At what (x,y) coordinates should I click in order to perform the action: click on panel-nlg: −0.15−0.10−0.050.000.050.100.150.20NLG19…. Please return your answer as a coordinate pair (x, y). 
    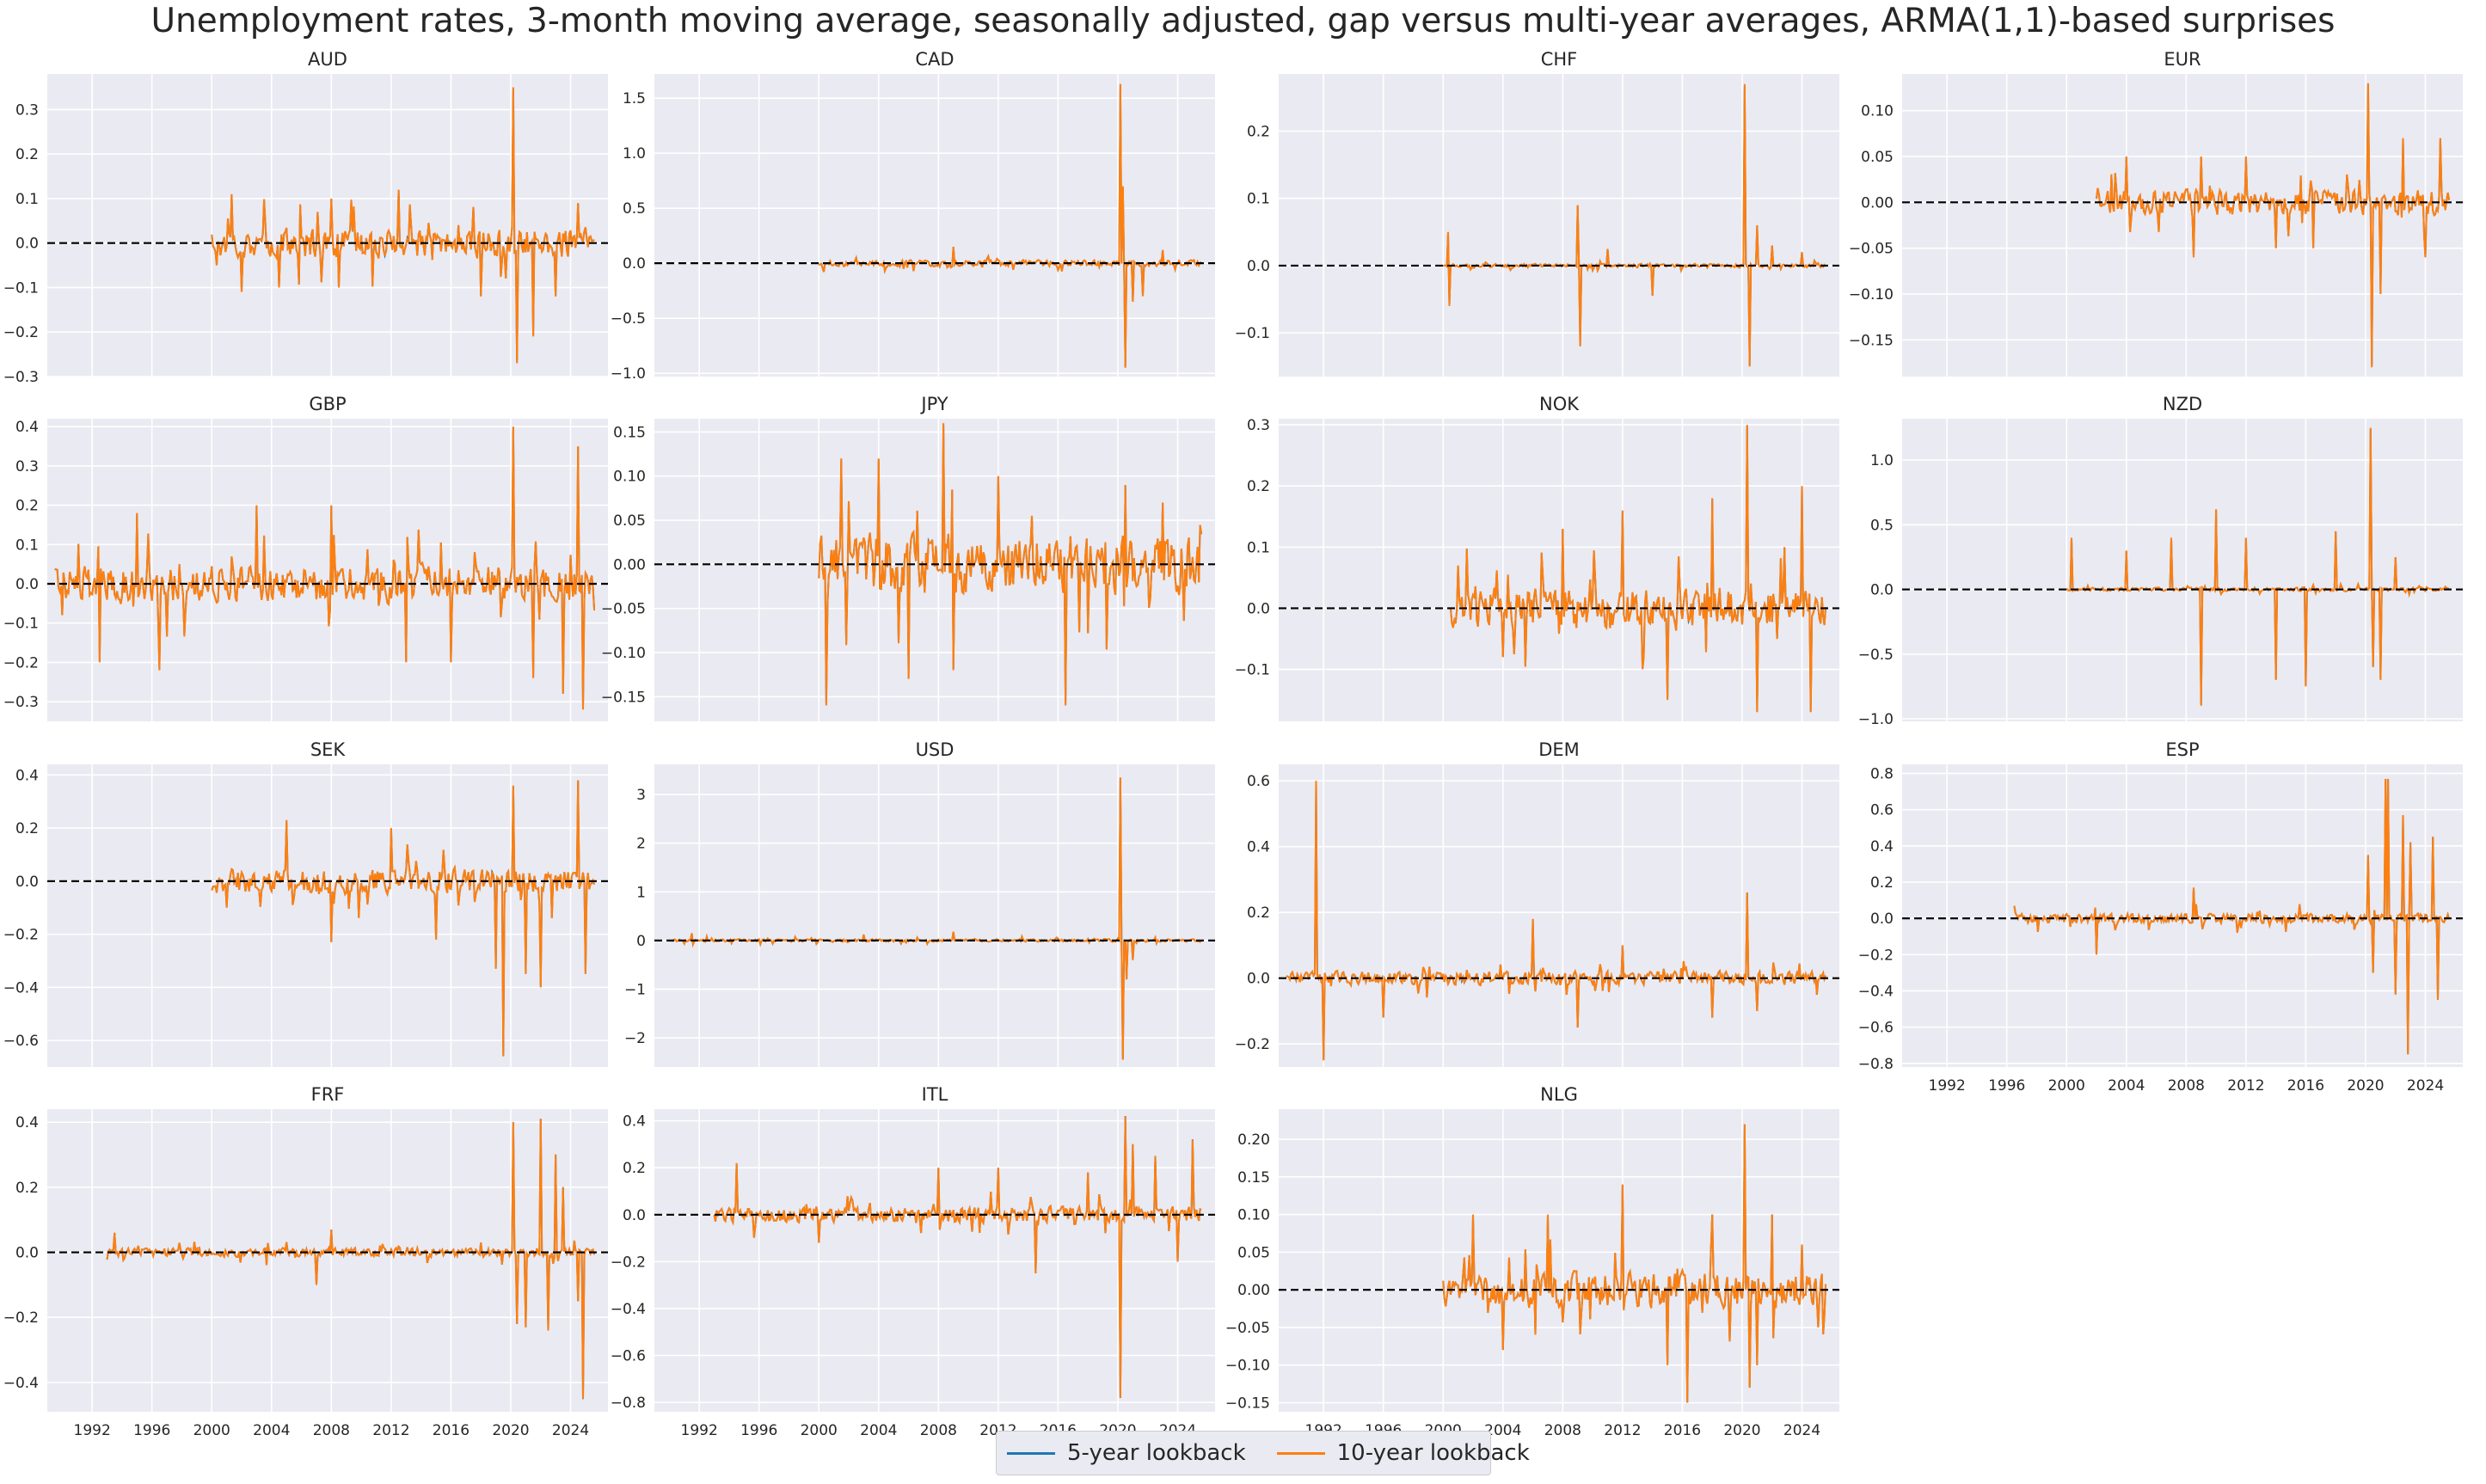
    Looking at the image, I should click on (1532, 1261).